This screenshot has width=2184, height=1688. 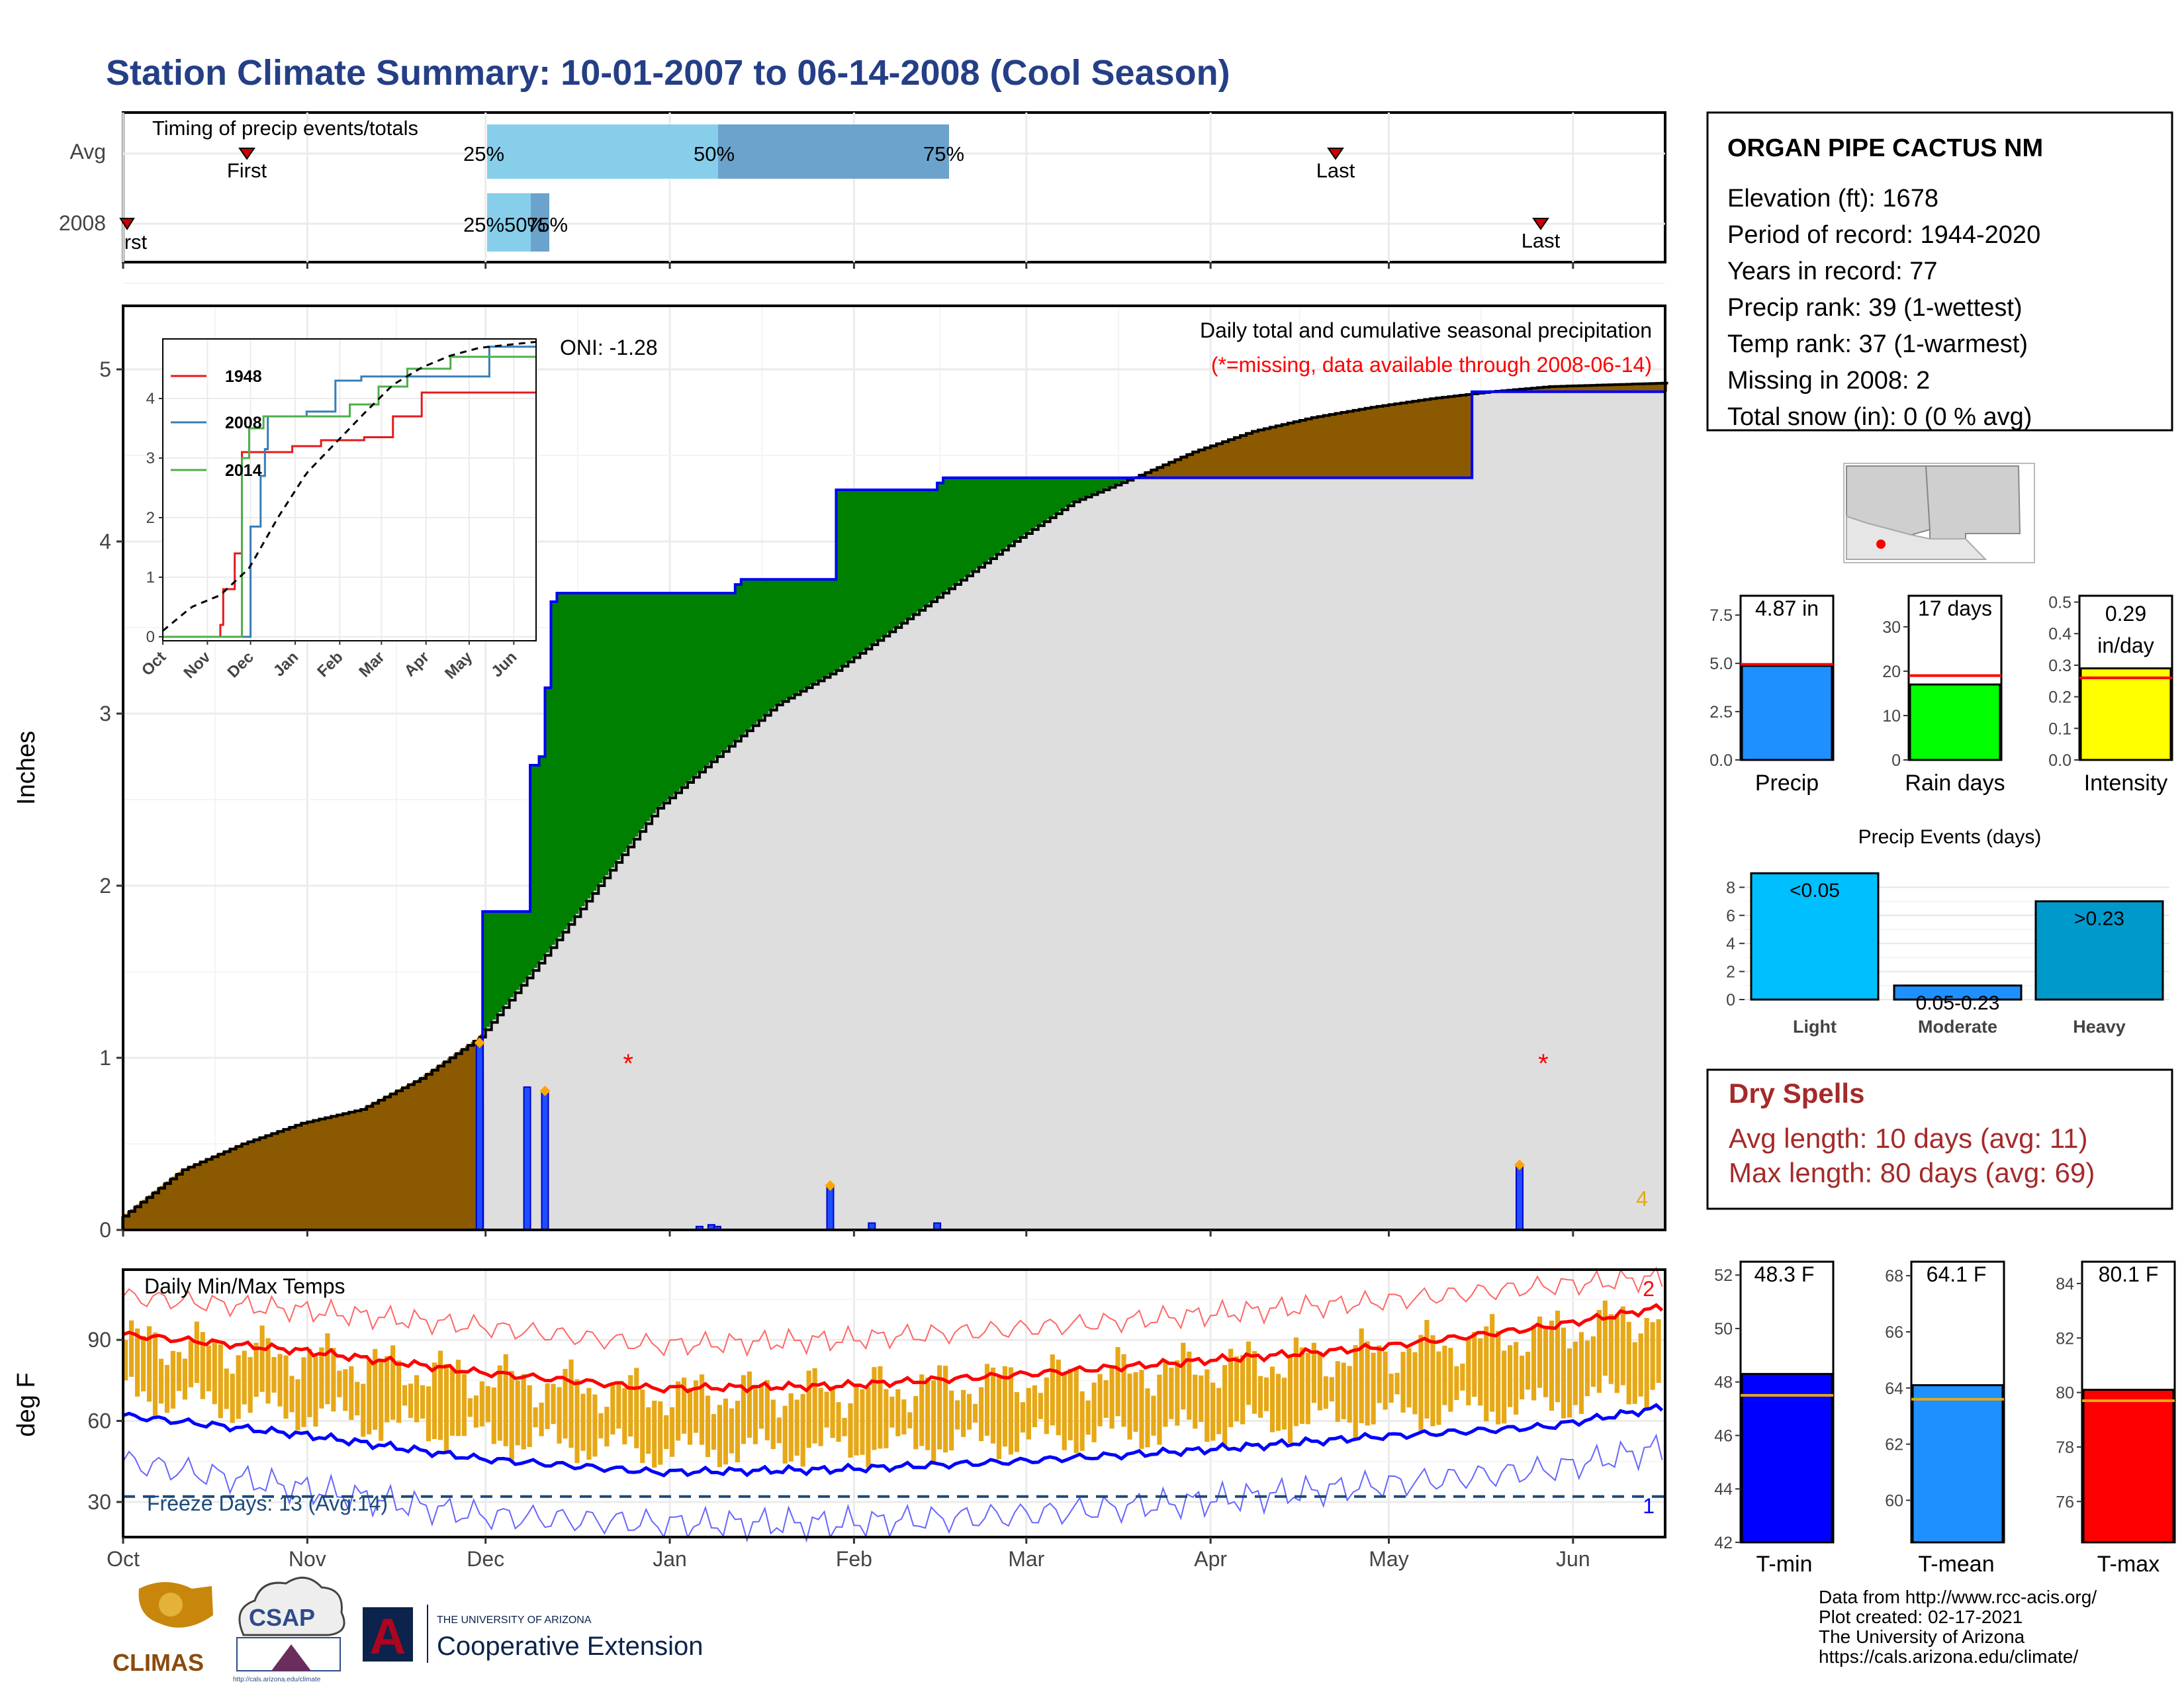 I want to click on events-tick-label: 8, so click(x=1730, y=887).